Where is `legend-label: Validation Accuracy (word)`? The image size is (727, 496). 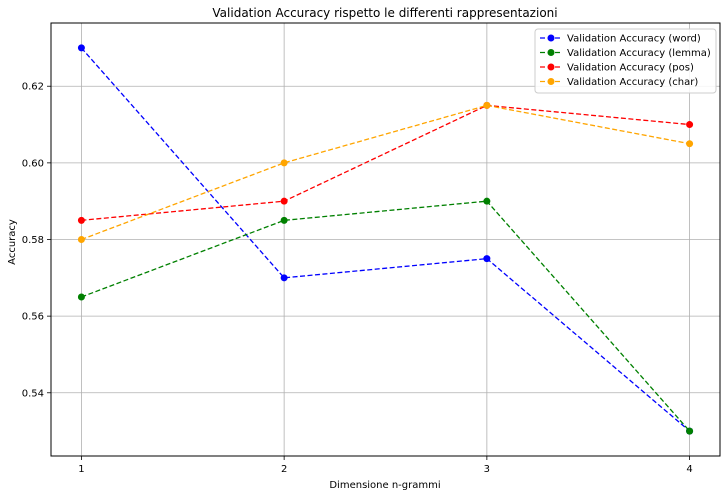 legend-label: Validation Accuracy (word) is located at coordinates (634, 39).